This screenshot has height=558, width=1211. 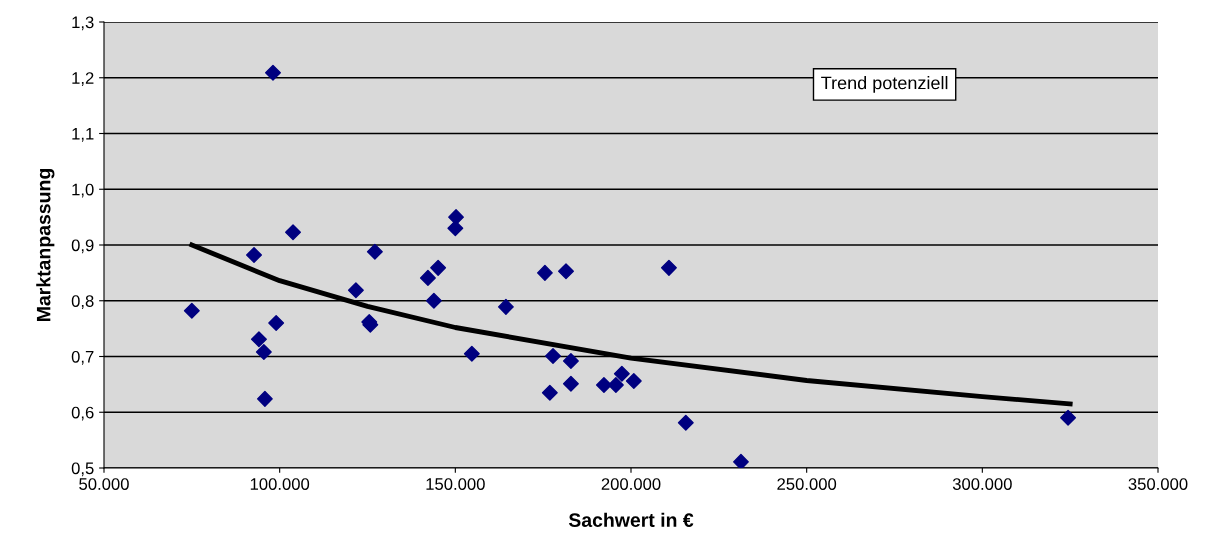 I want to click on x-axis-title: Sachwert in €, so click(x=631, y=519).